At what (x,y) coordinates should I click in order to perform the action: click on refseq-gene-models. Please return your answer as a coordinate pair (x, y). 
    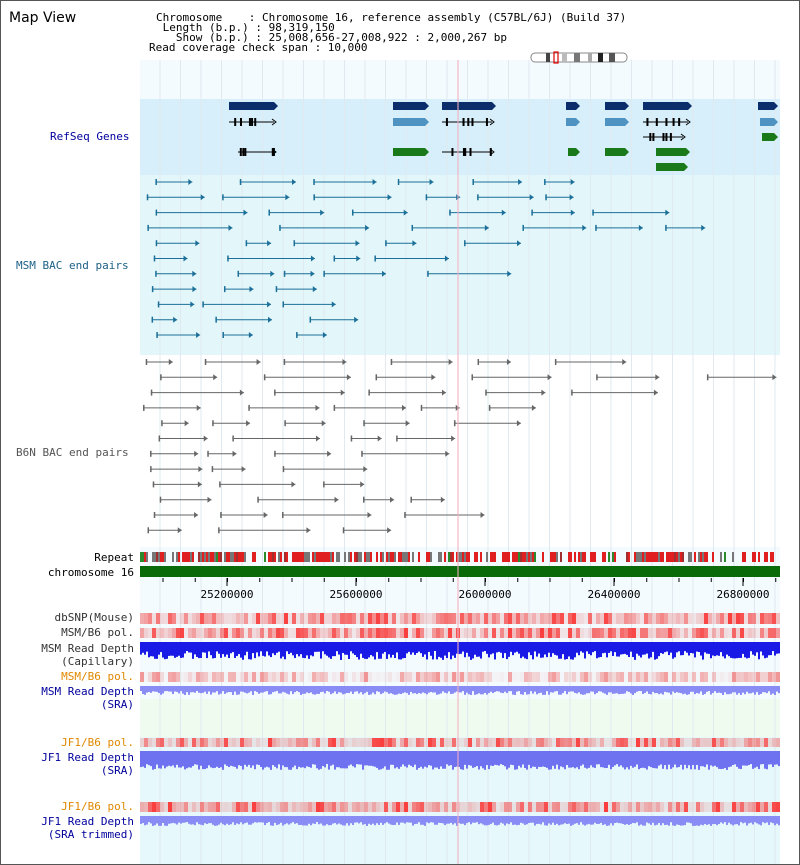
    Looking at the image, I should click on (503, 136).